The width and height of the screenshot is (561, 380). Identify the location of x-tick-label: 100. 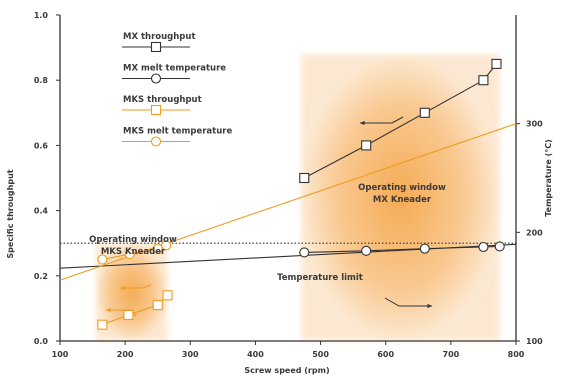
(60, 354).